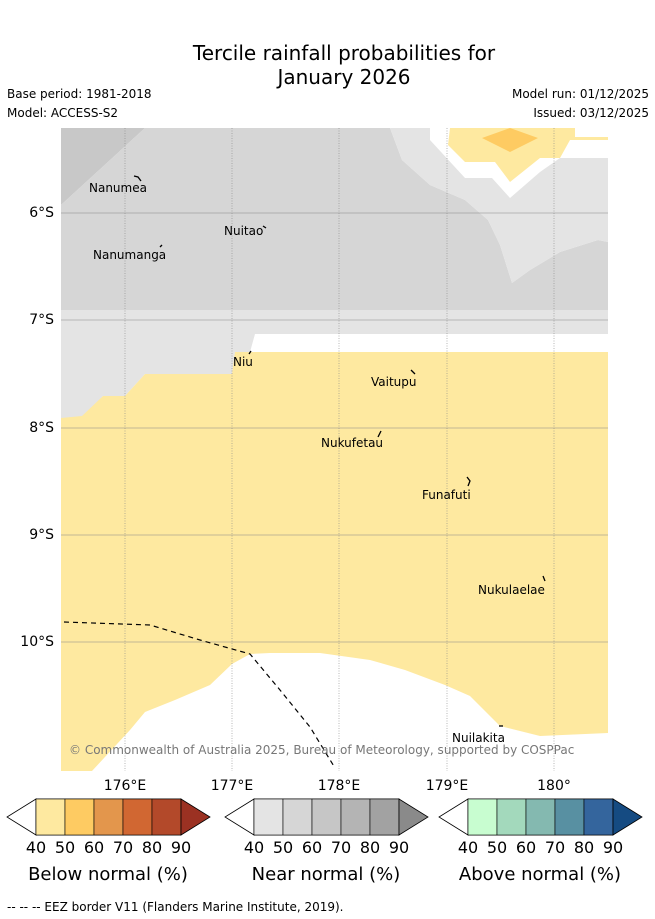  What do you see at coordinates (499, 205) in the screenshot?
I see `region-near-normal-40-ne` at bounding box center [499, 205].